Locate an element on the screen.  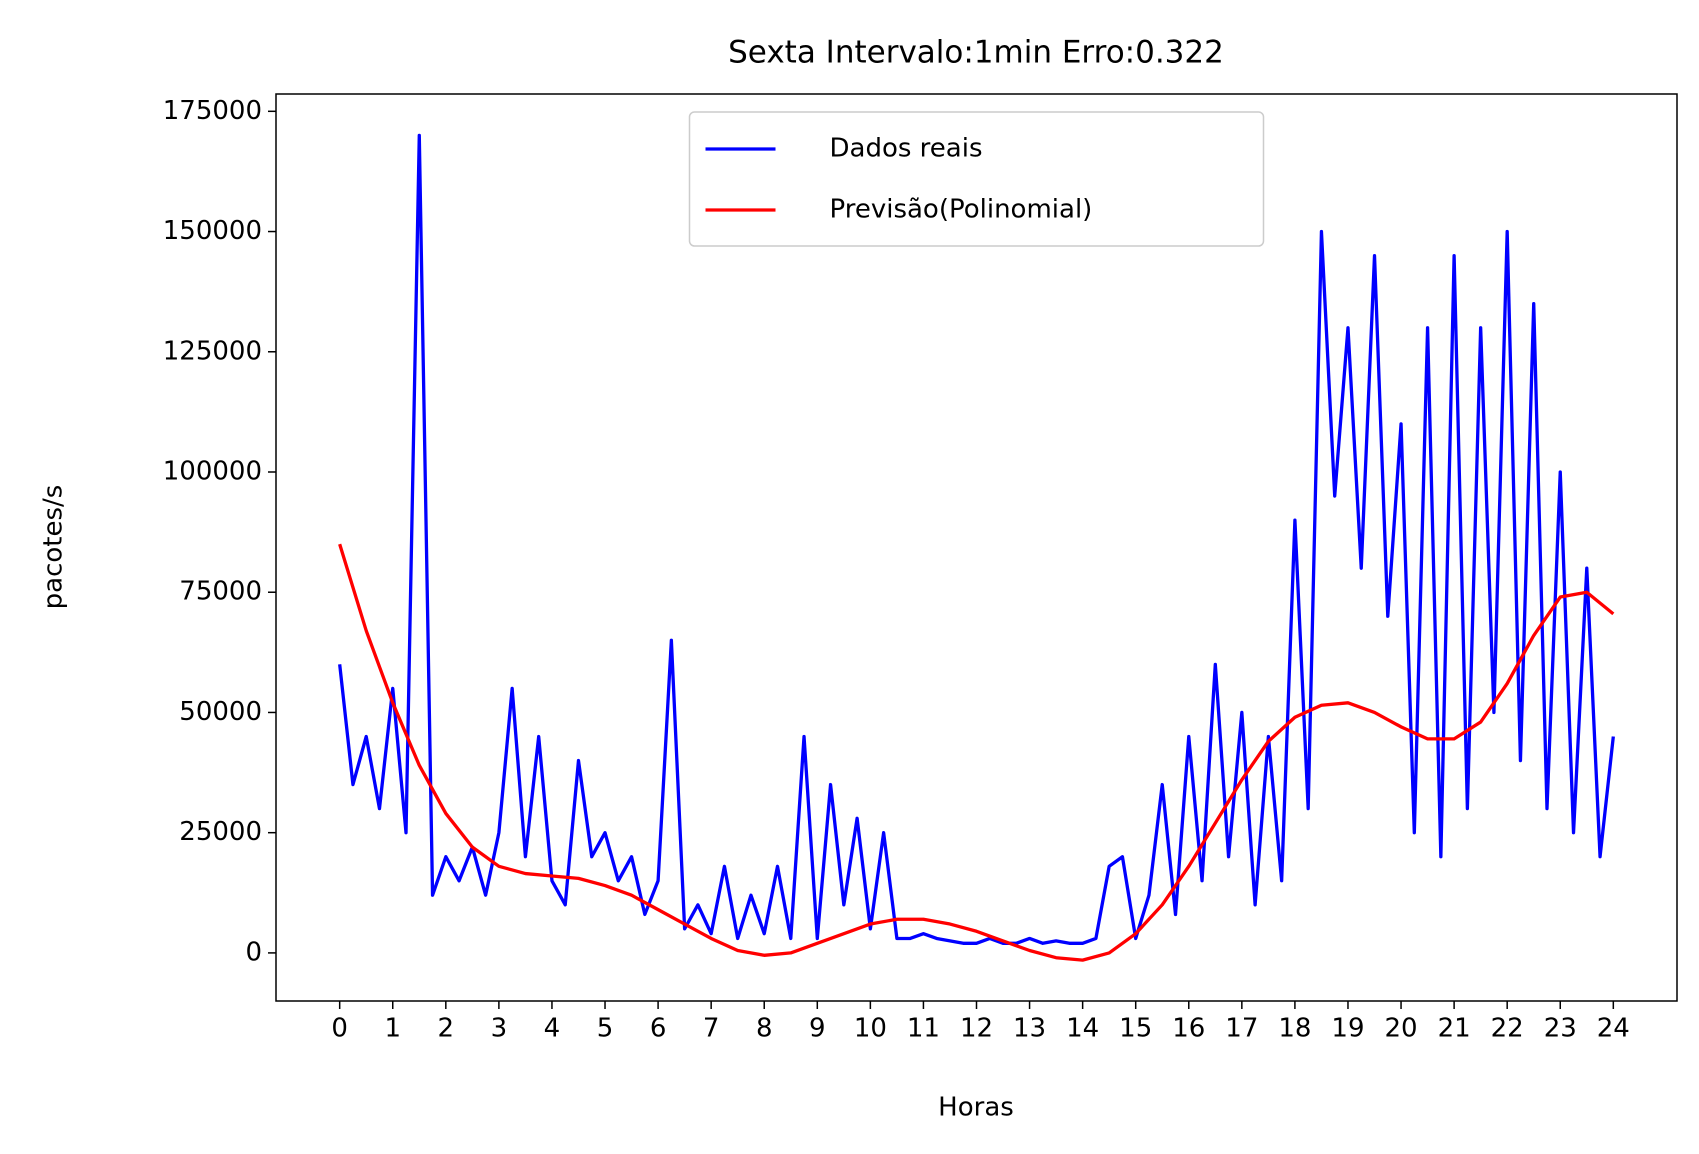
y-tick-label: 175000 is located at coordinates (212, 111).